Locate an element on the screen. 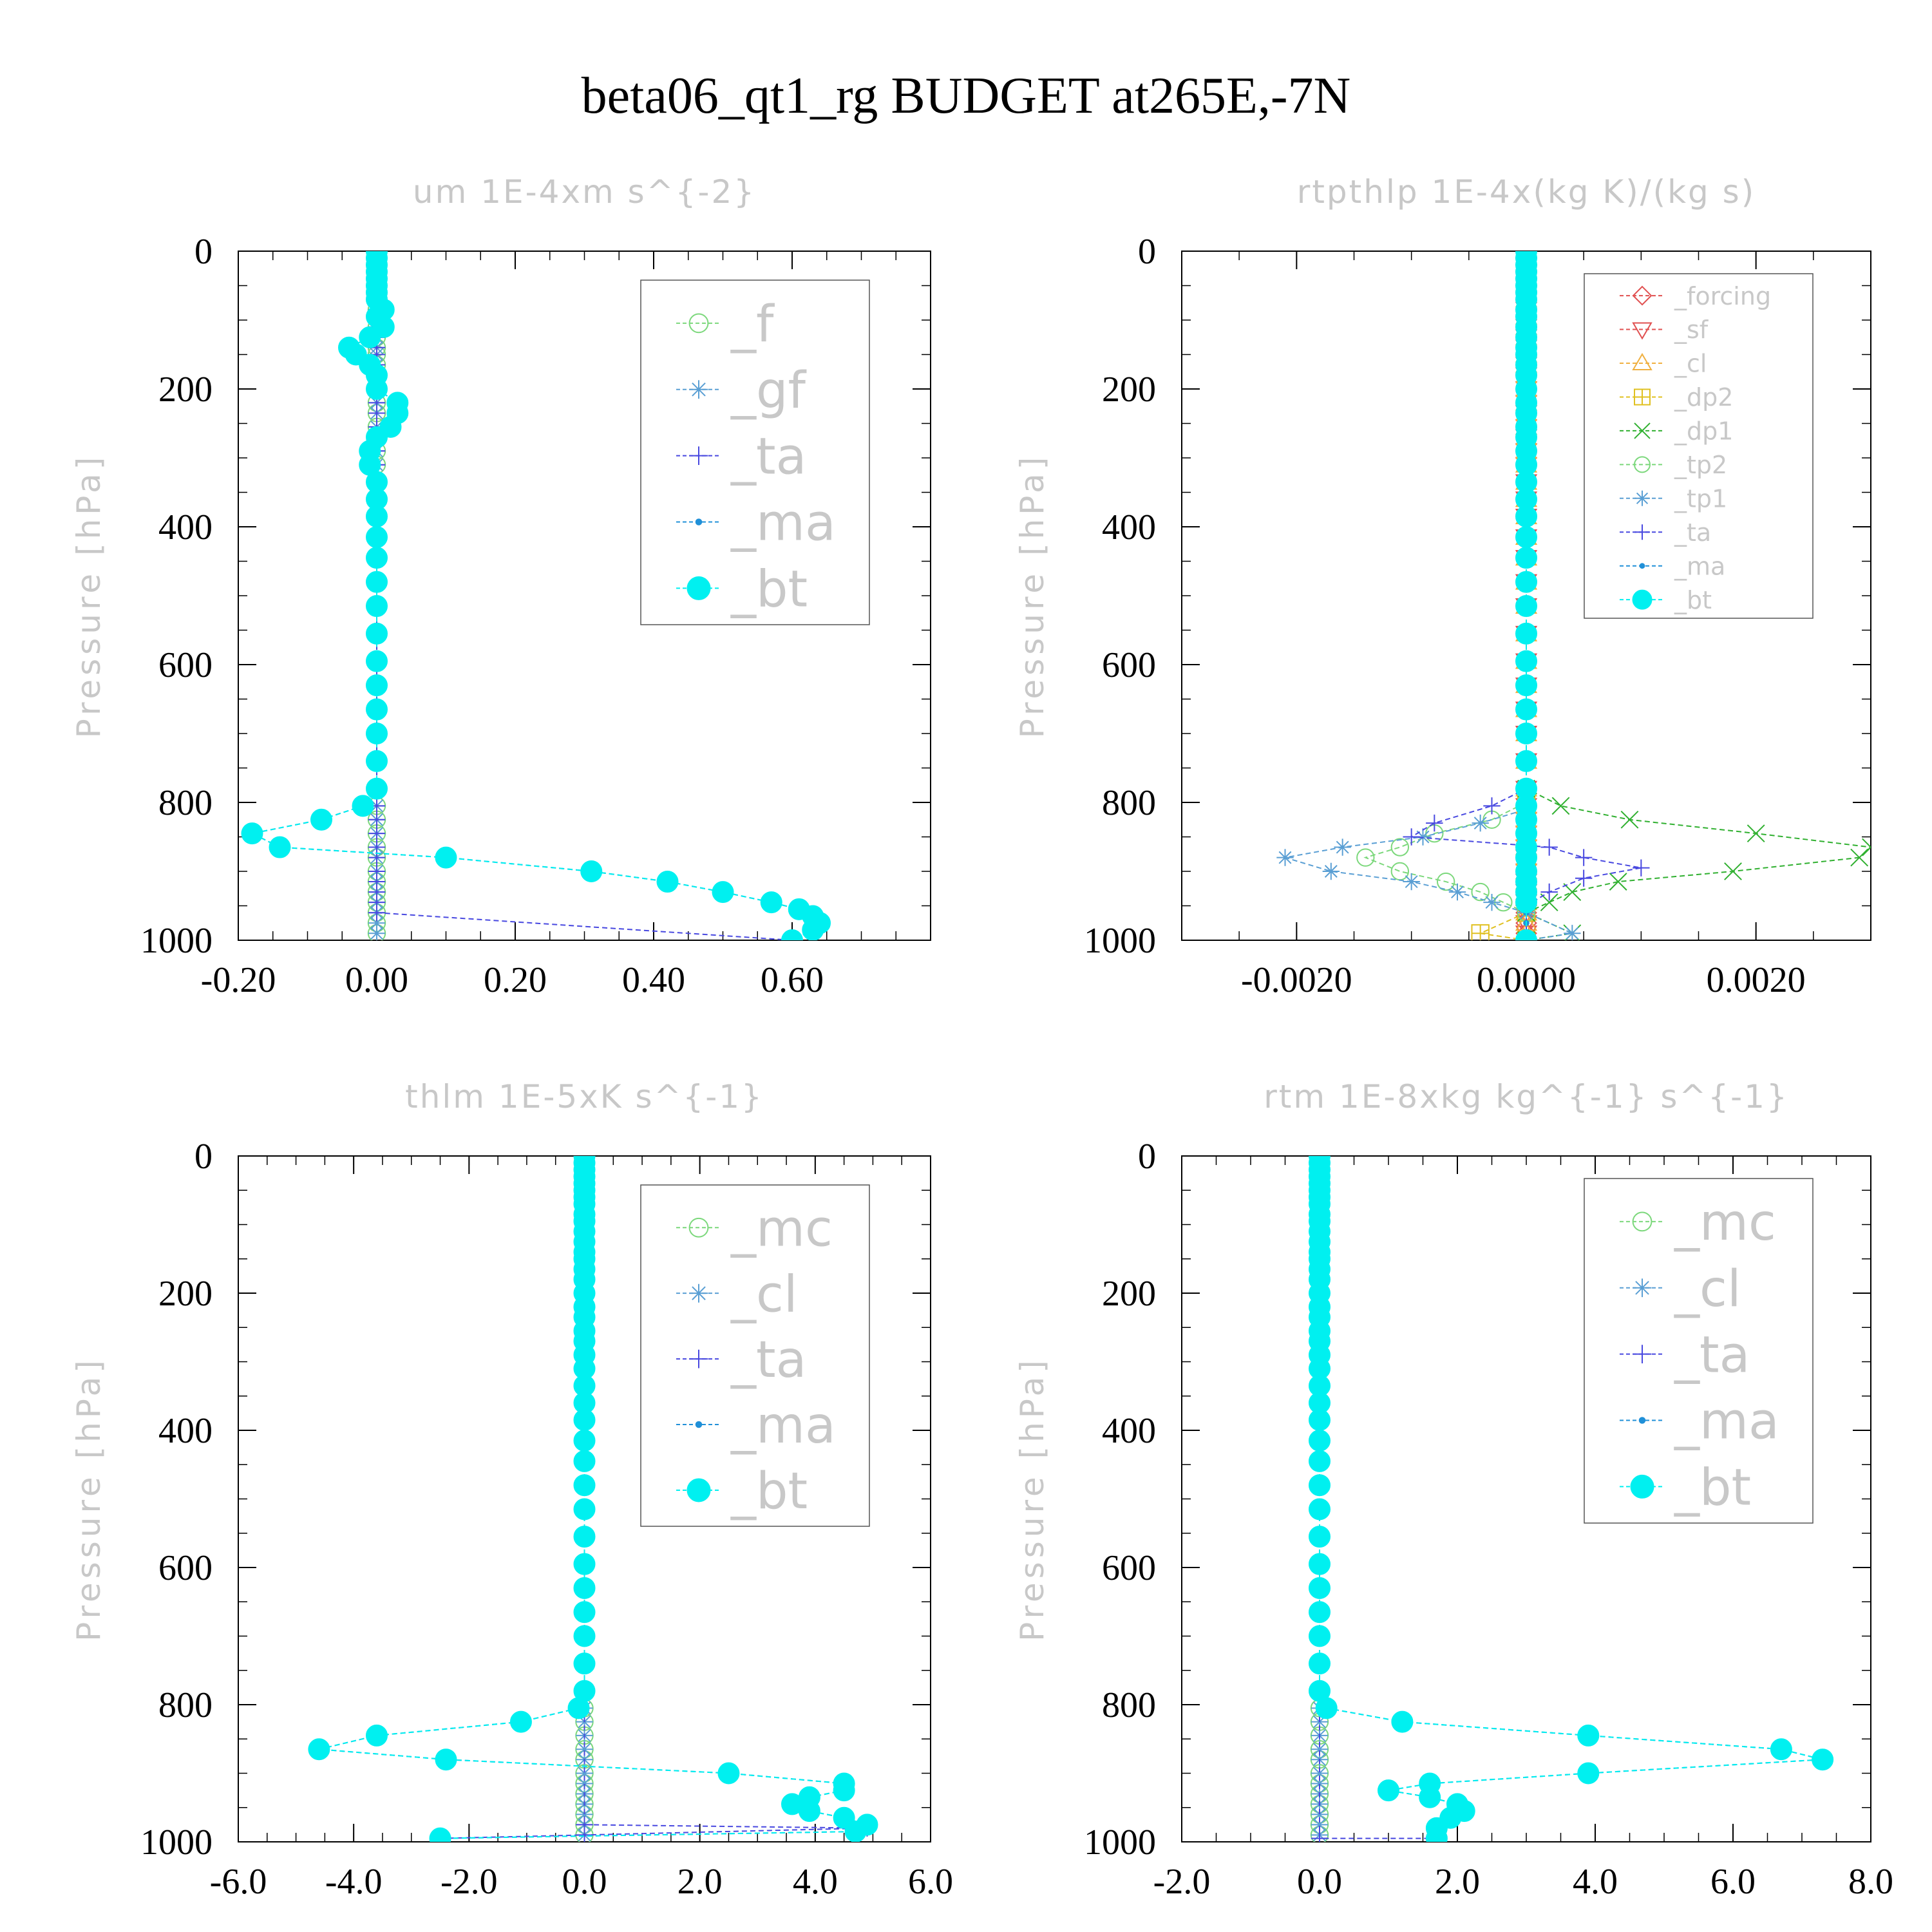 The image size is (1932, 1932). legend-label: _f is located at coordinates (752, 325).